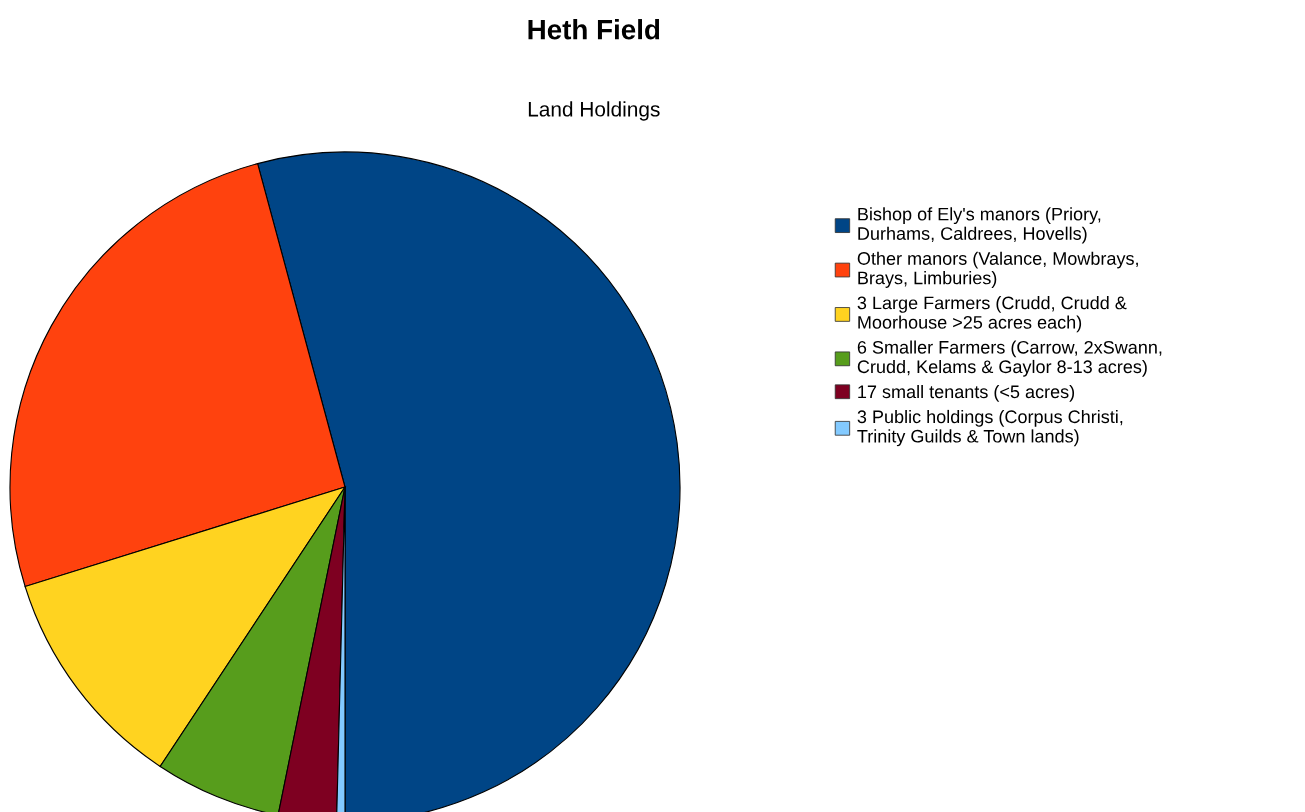 The height and width of the screenshot is (812, 1305). What do you see at coordinates (979, 225) in the screenshot?
I see `legend-label: Bishop of Ely's manors (Priory, Durhams, Caldrees, Hovells)` at bounding box center [979, 225].